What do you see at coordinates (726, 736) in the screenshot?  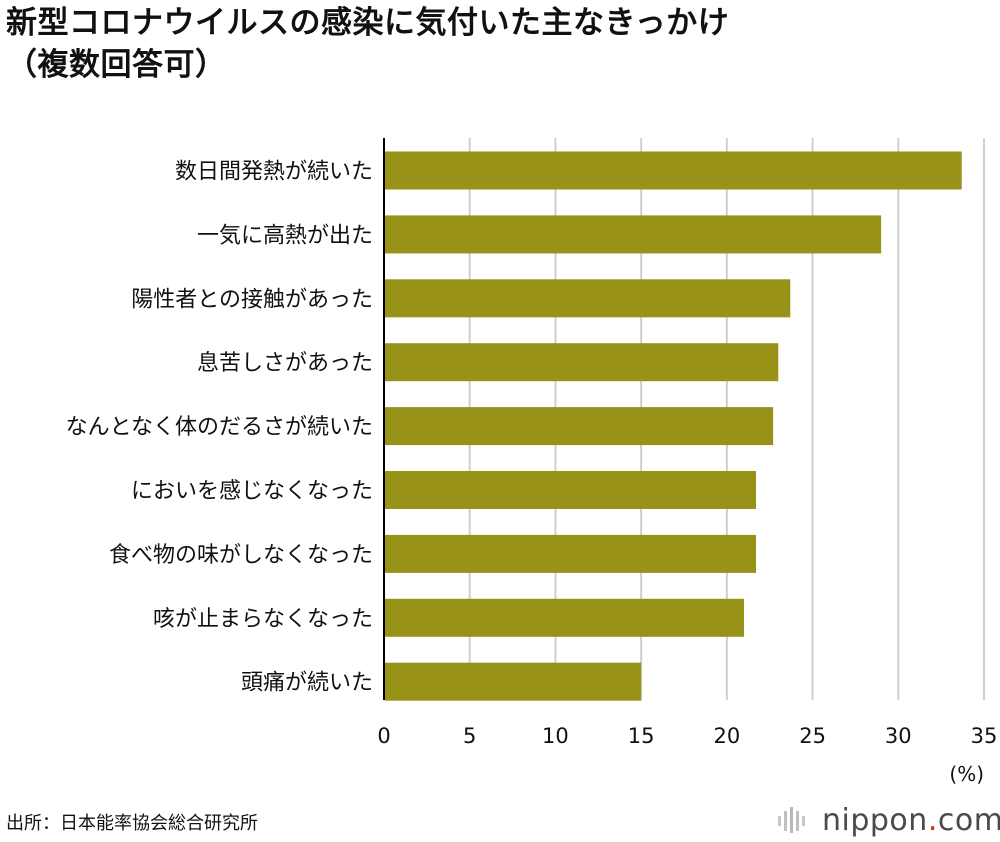 I see `x-tick-label: 20` at bounding box center [726, 736].